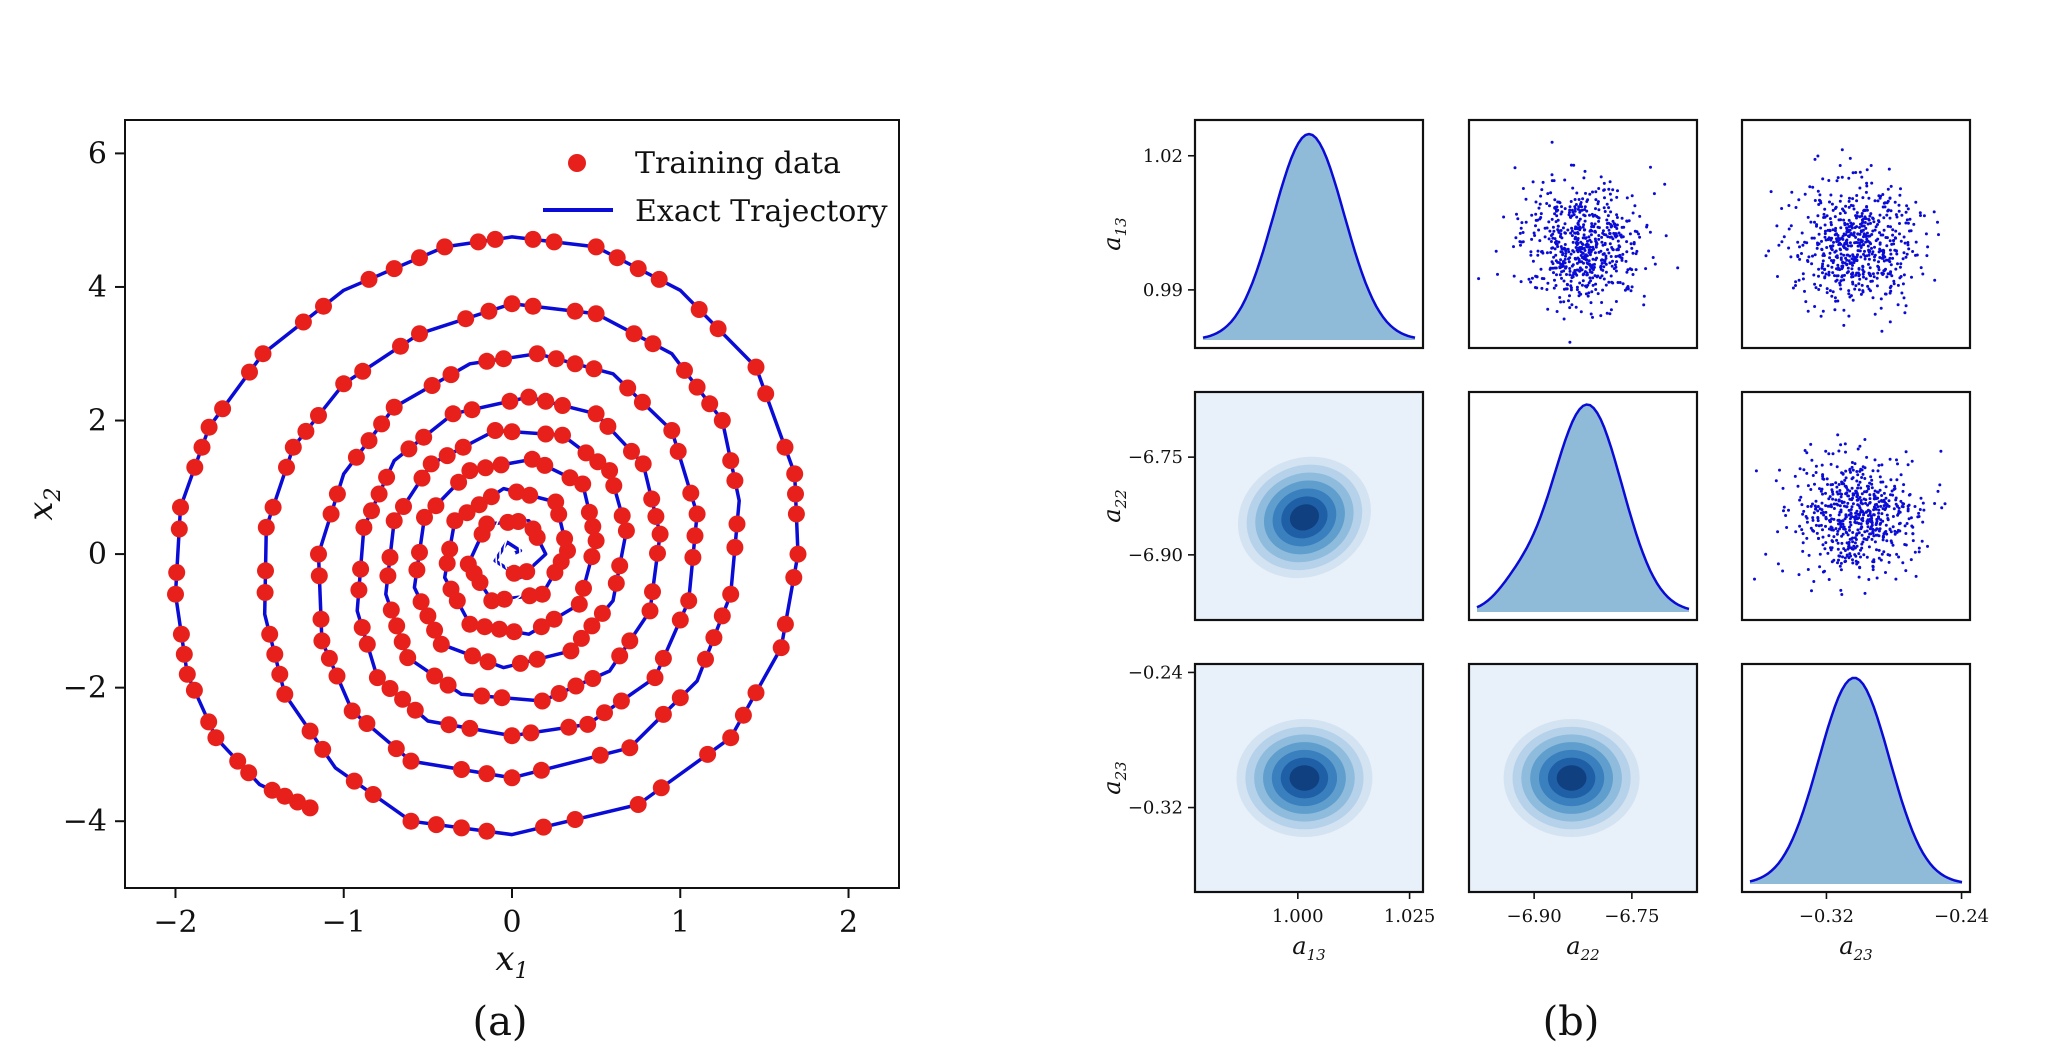 This screenshot has height=1045, width=2068. I want to click on subplot-frame, so click(1856, 234).